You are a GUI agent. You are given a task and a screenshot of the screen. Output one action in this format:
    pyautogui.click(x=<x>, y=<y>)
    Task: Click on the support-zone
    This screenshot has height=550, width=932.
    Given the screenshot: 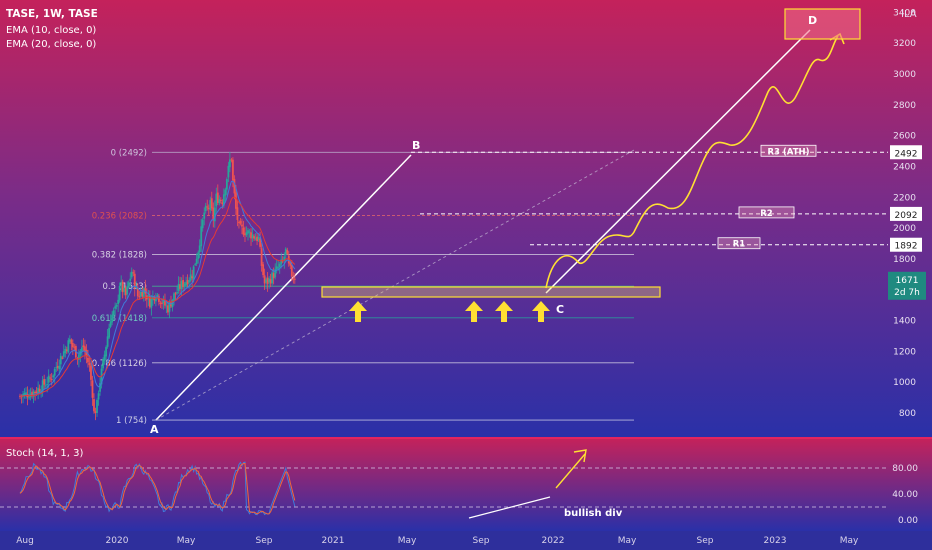 What is the action you would take?
    pyautogui.click(x=491, y=292)
    